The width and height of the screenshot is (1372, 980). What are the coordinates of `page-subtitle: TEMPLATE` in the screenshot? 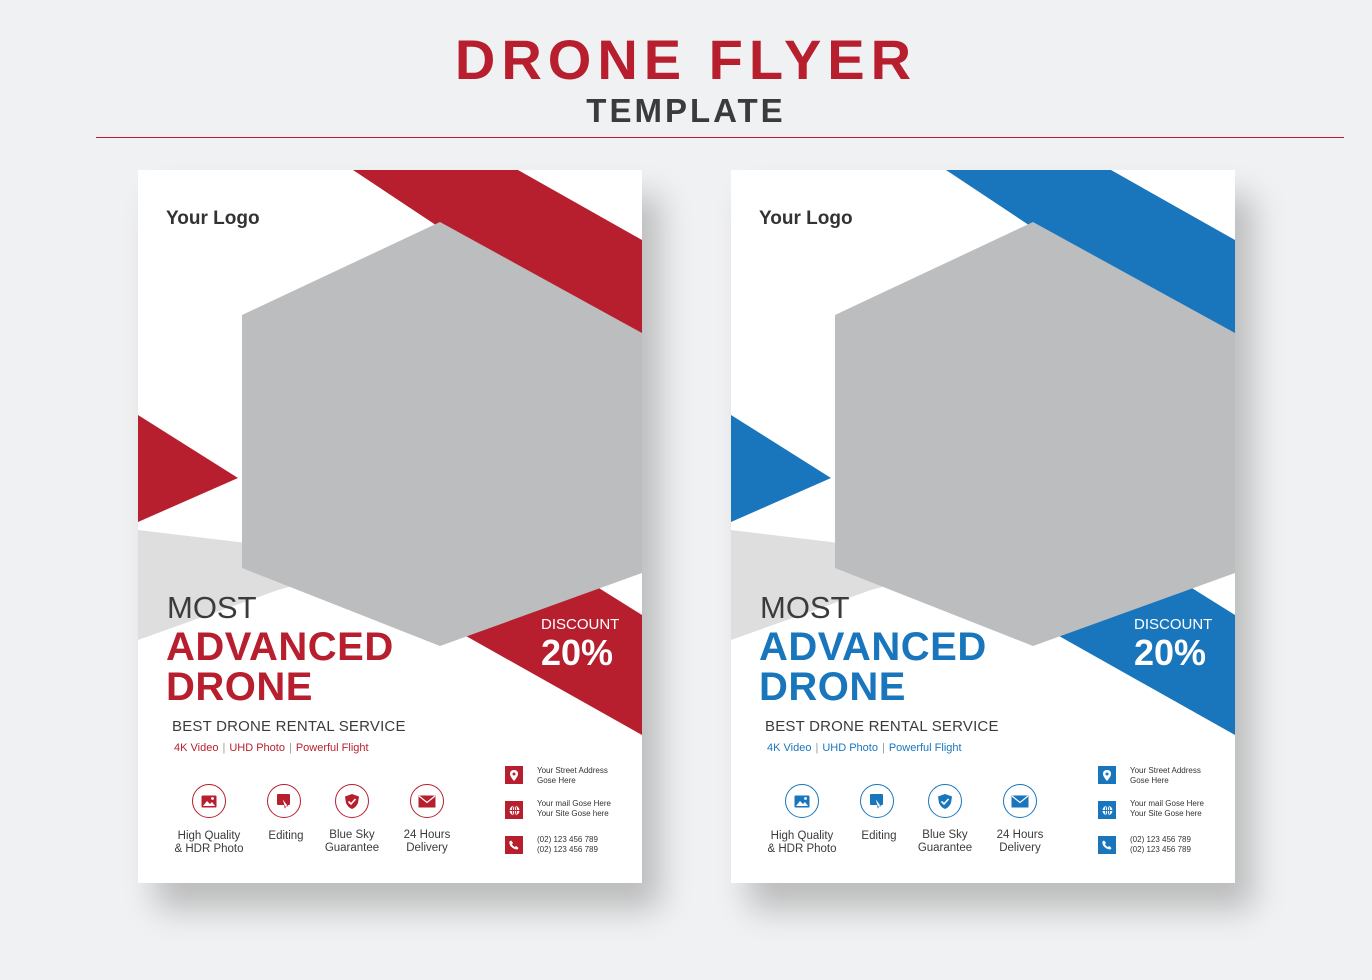 It's located at (686, 110).